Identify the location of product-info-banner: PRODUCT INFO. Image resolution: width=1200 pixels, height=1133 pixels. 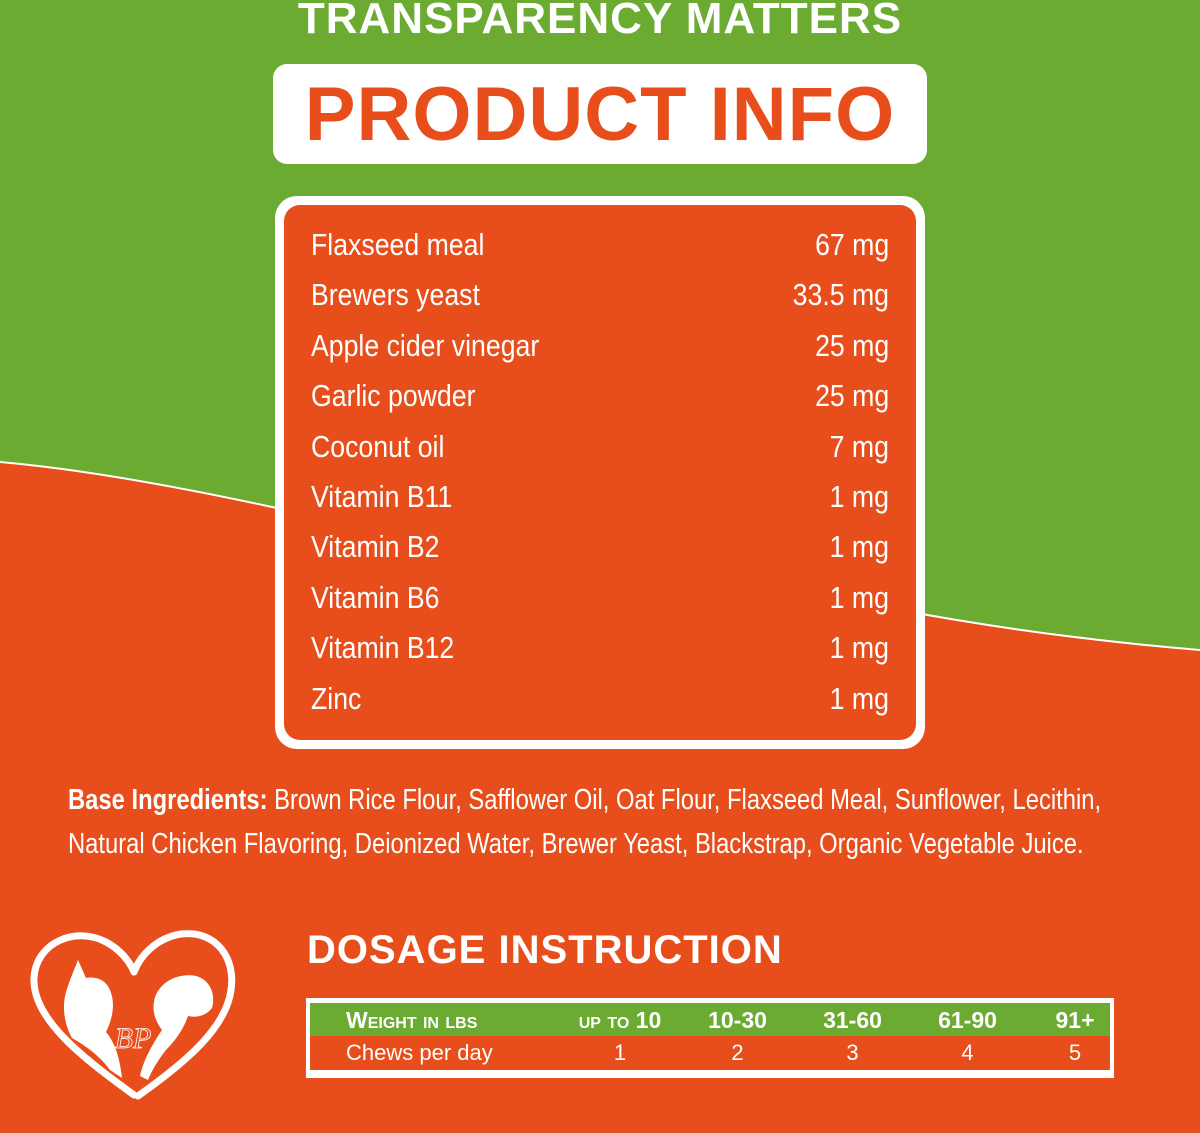
(600, 114).